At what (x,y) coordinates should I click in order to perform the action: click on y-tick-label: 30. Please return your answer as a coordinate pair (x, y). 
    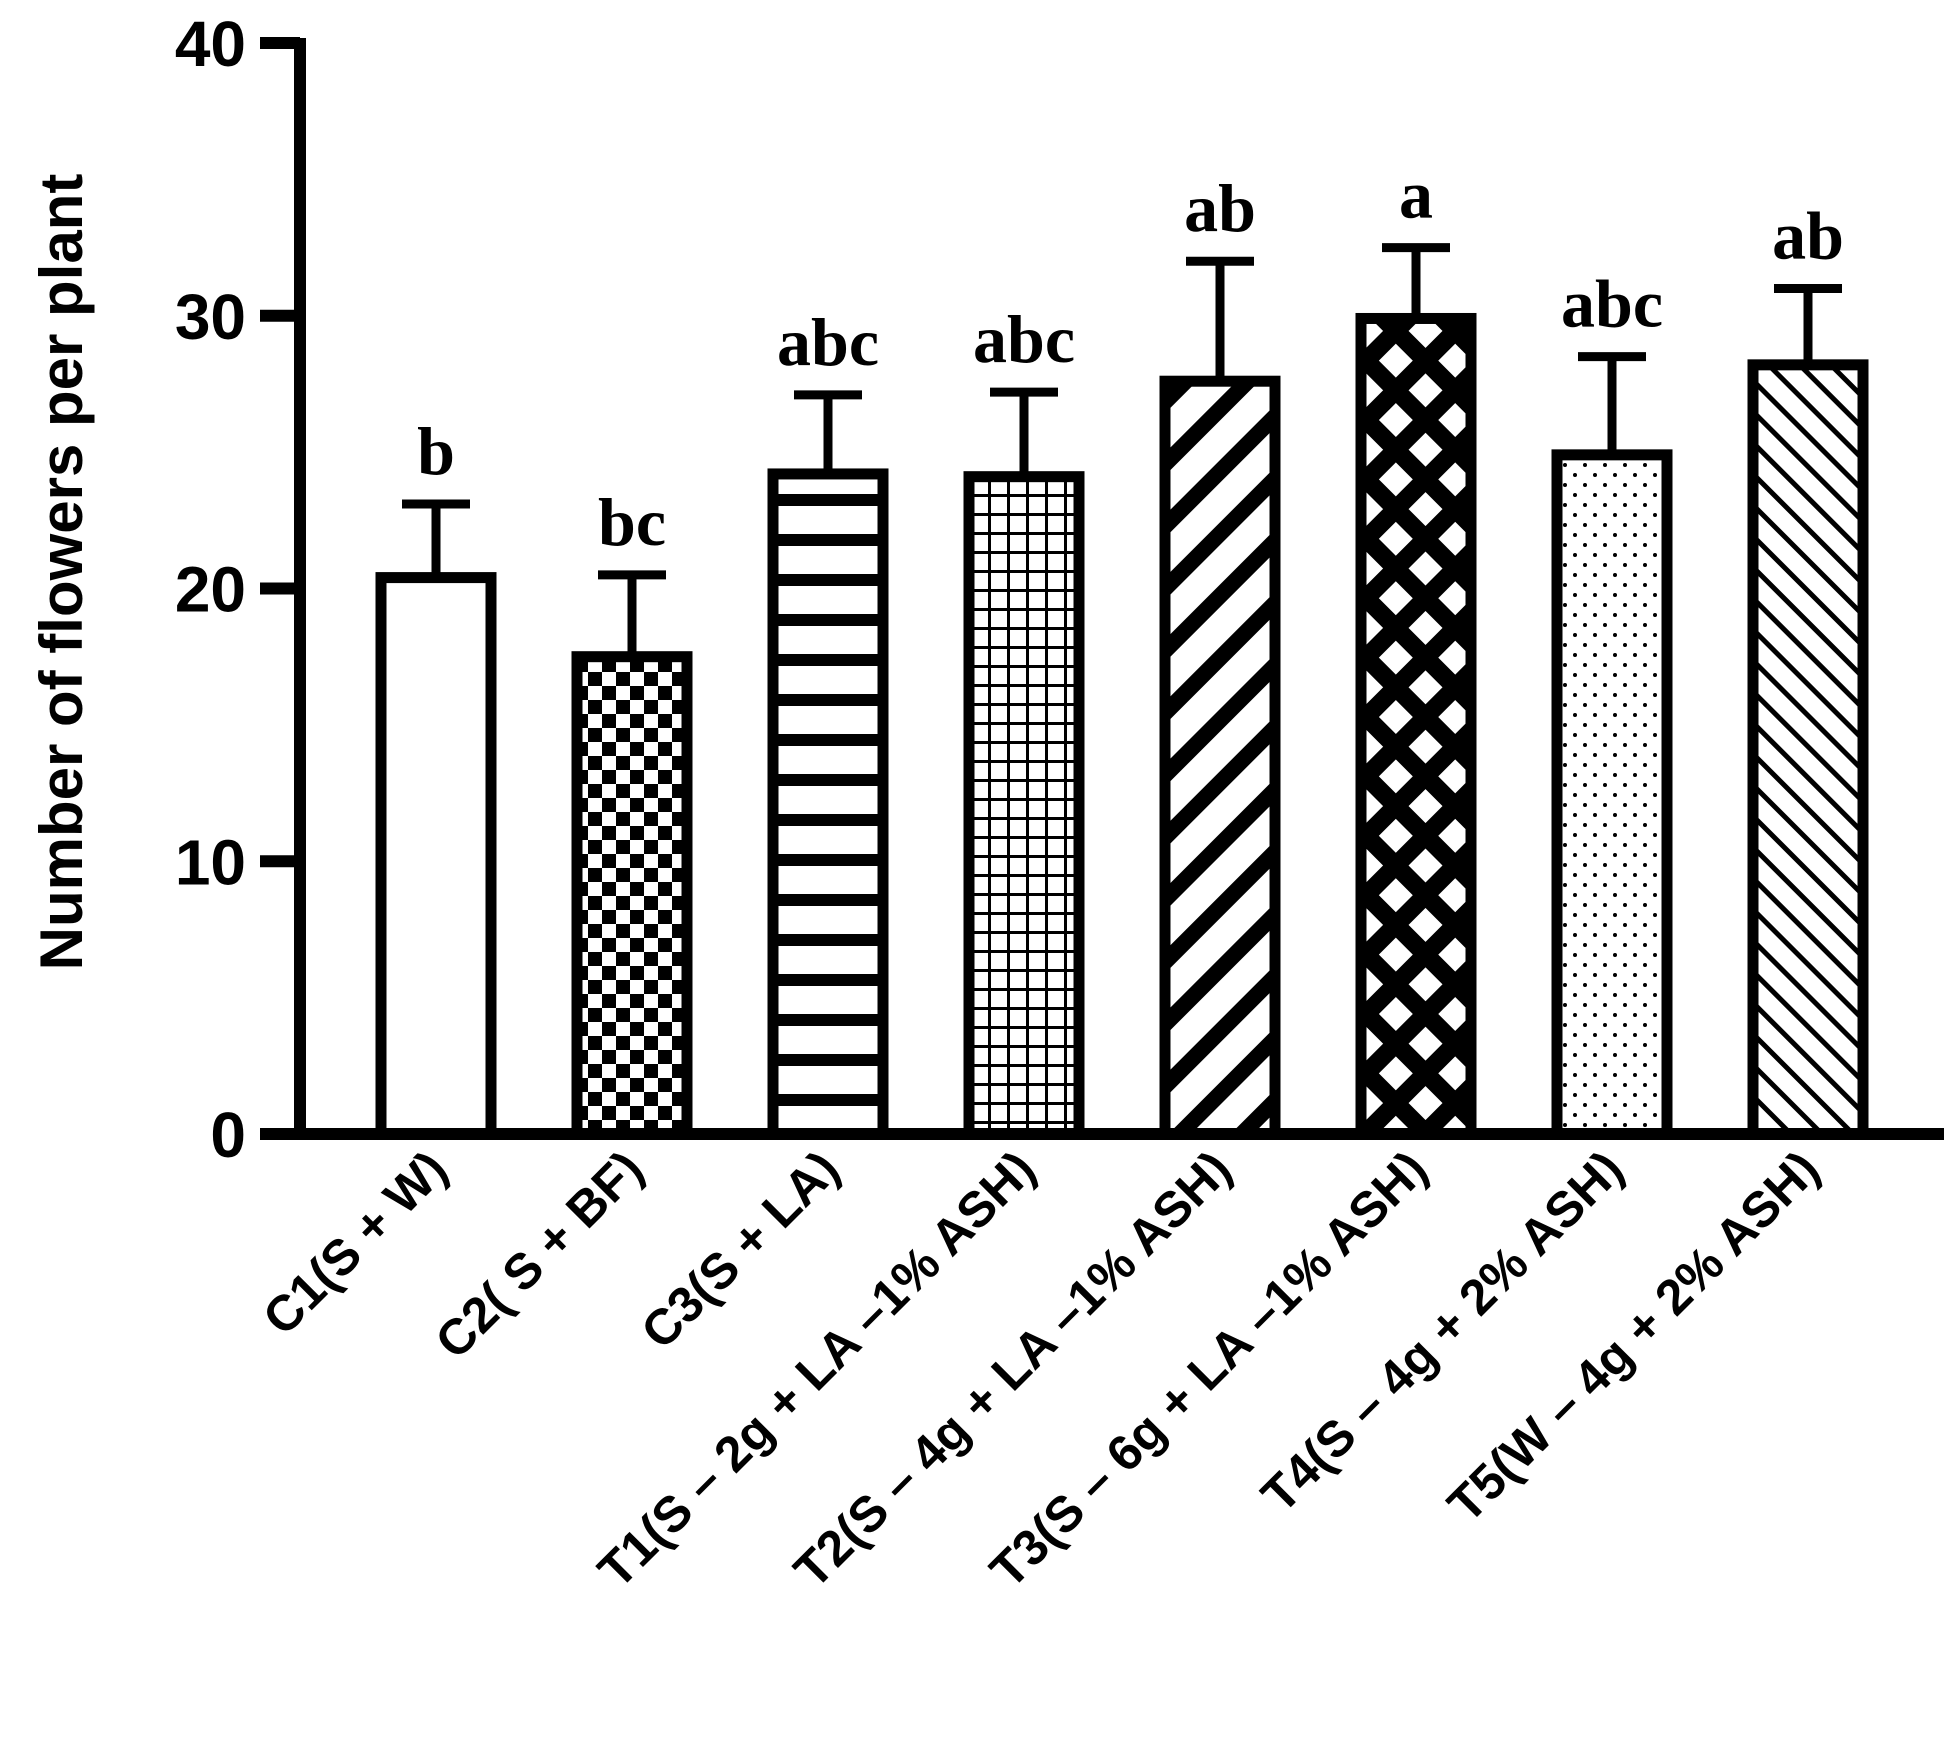
    Looking at the image, I should click on (210, 317).